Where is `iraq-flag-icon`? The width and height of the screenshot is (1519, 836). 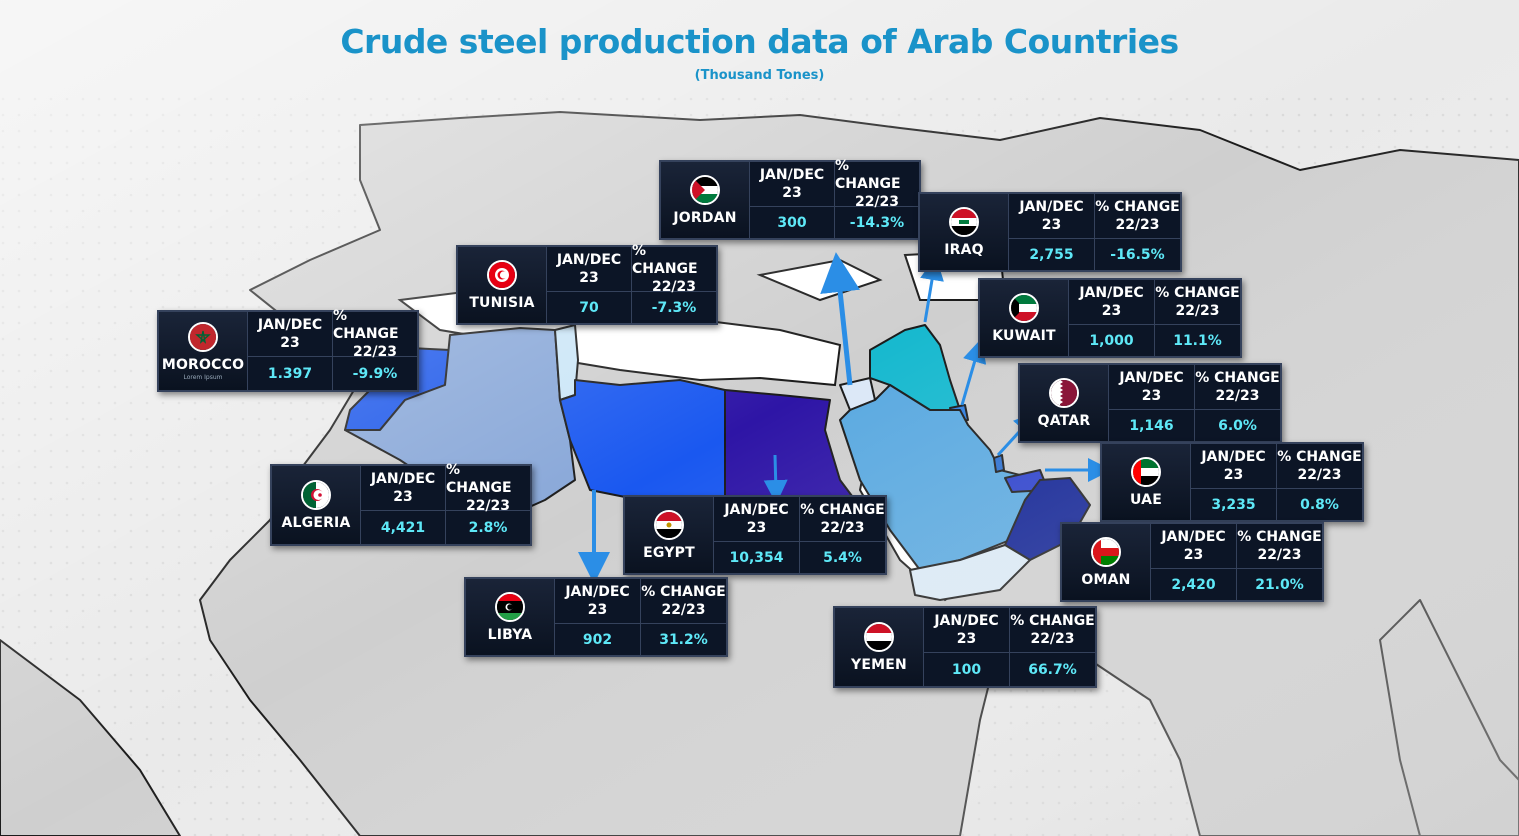
iraq-flag-icon is located at coordinates (964, 221).